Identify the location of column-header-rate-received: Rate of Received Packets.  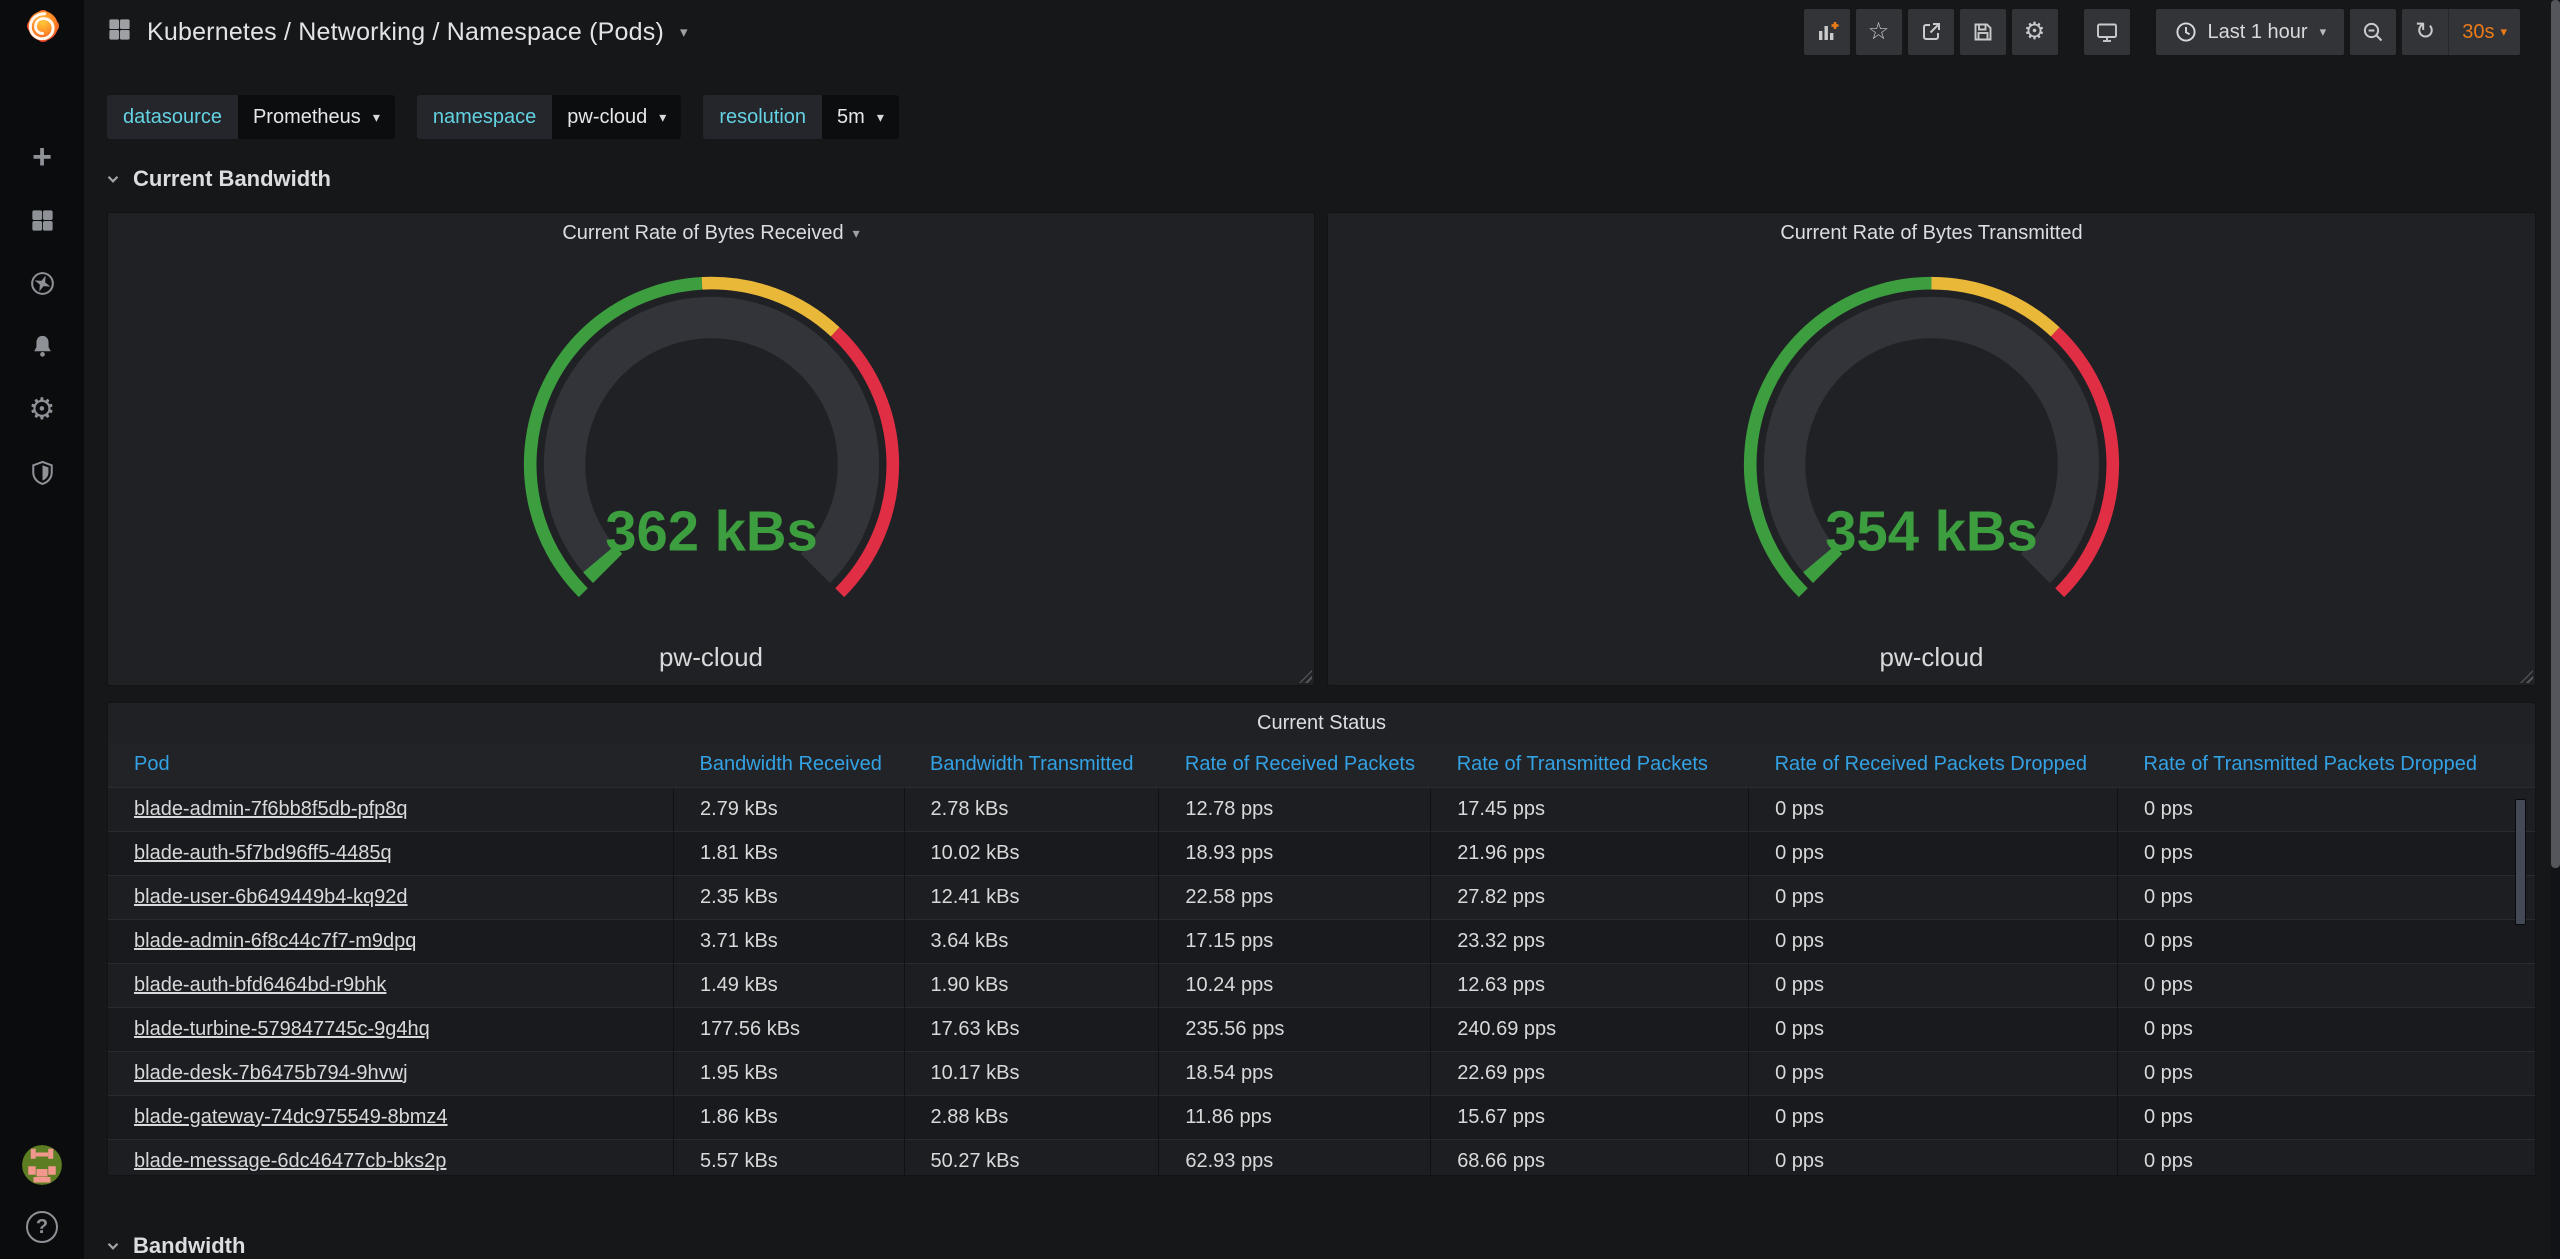
(1294, 765).